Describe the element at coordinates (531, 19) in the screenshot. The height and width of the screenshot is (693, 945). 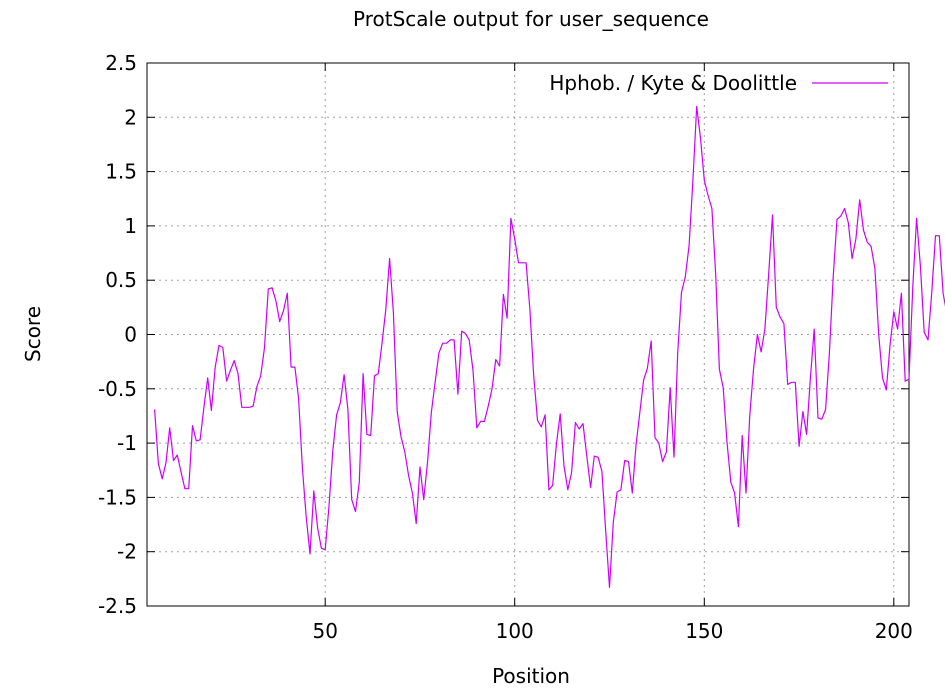
I see `chart-title: ProtScale output for user_sequence` at that location.